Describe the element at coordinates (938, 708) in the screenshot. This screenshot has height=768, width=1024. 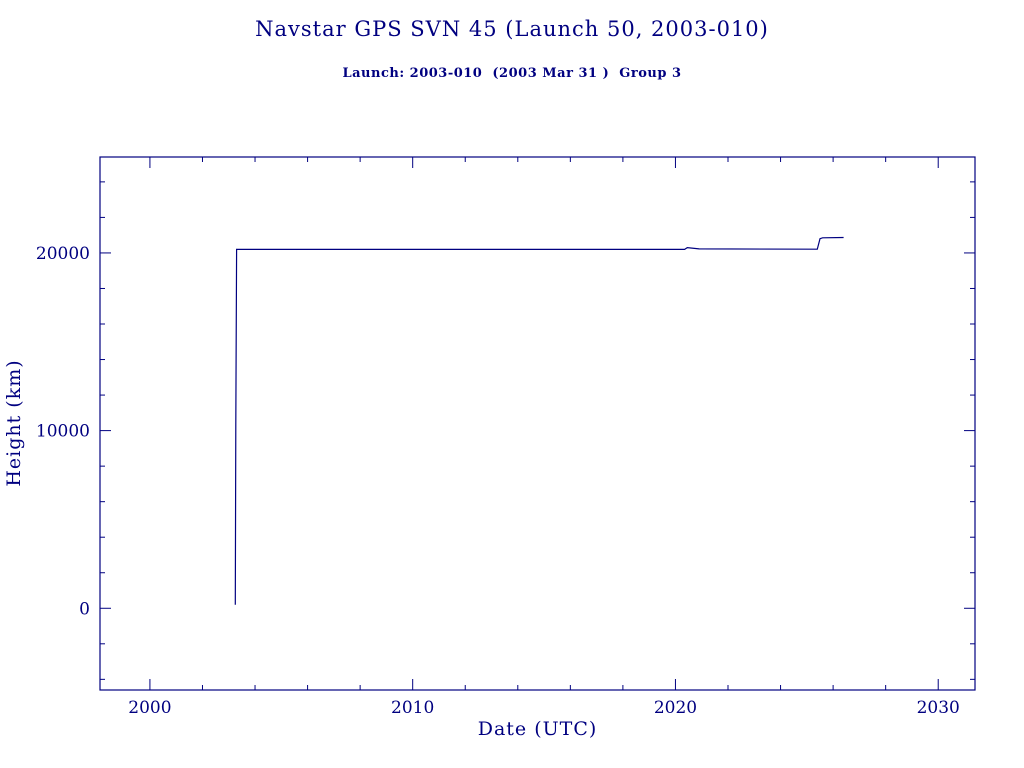
I see `x-tick-label: 2030` at that location.